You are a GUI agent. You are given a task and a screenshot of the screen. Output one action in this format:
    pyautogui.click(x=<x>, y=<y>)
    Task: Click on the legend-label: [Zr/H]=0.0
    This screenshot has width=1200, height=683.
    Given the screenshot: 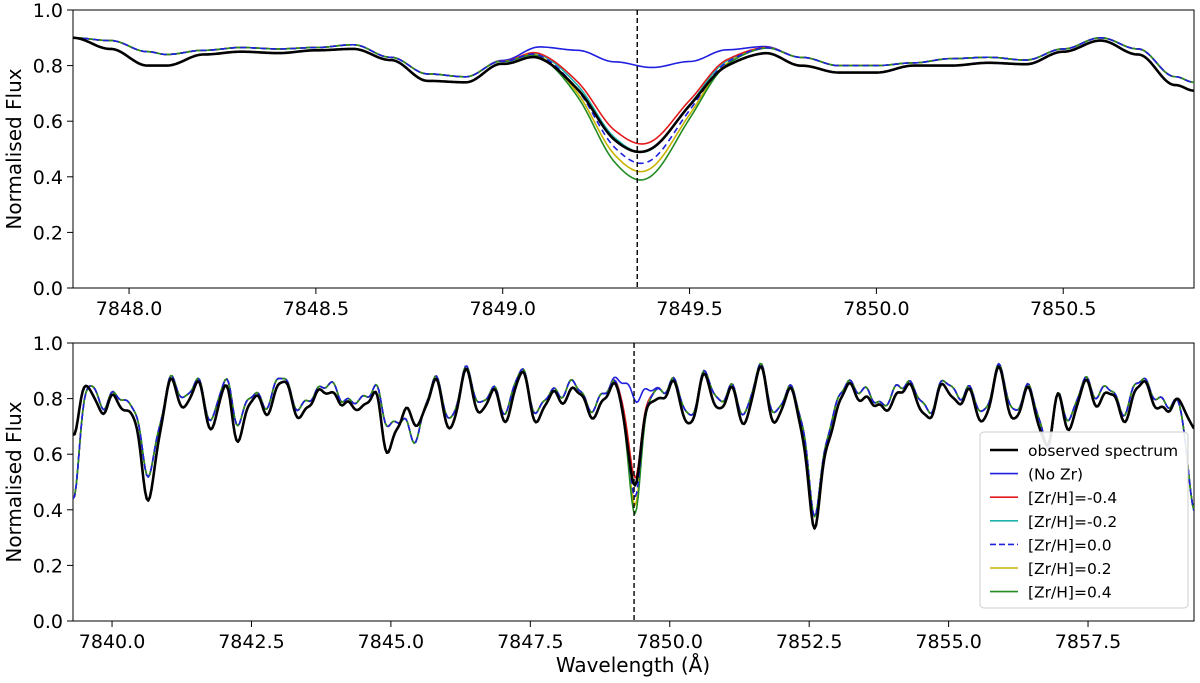 What is the action you would take?
    pyautogui.click(x=1070, y=545)
    